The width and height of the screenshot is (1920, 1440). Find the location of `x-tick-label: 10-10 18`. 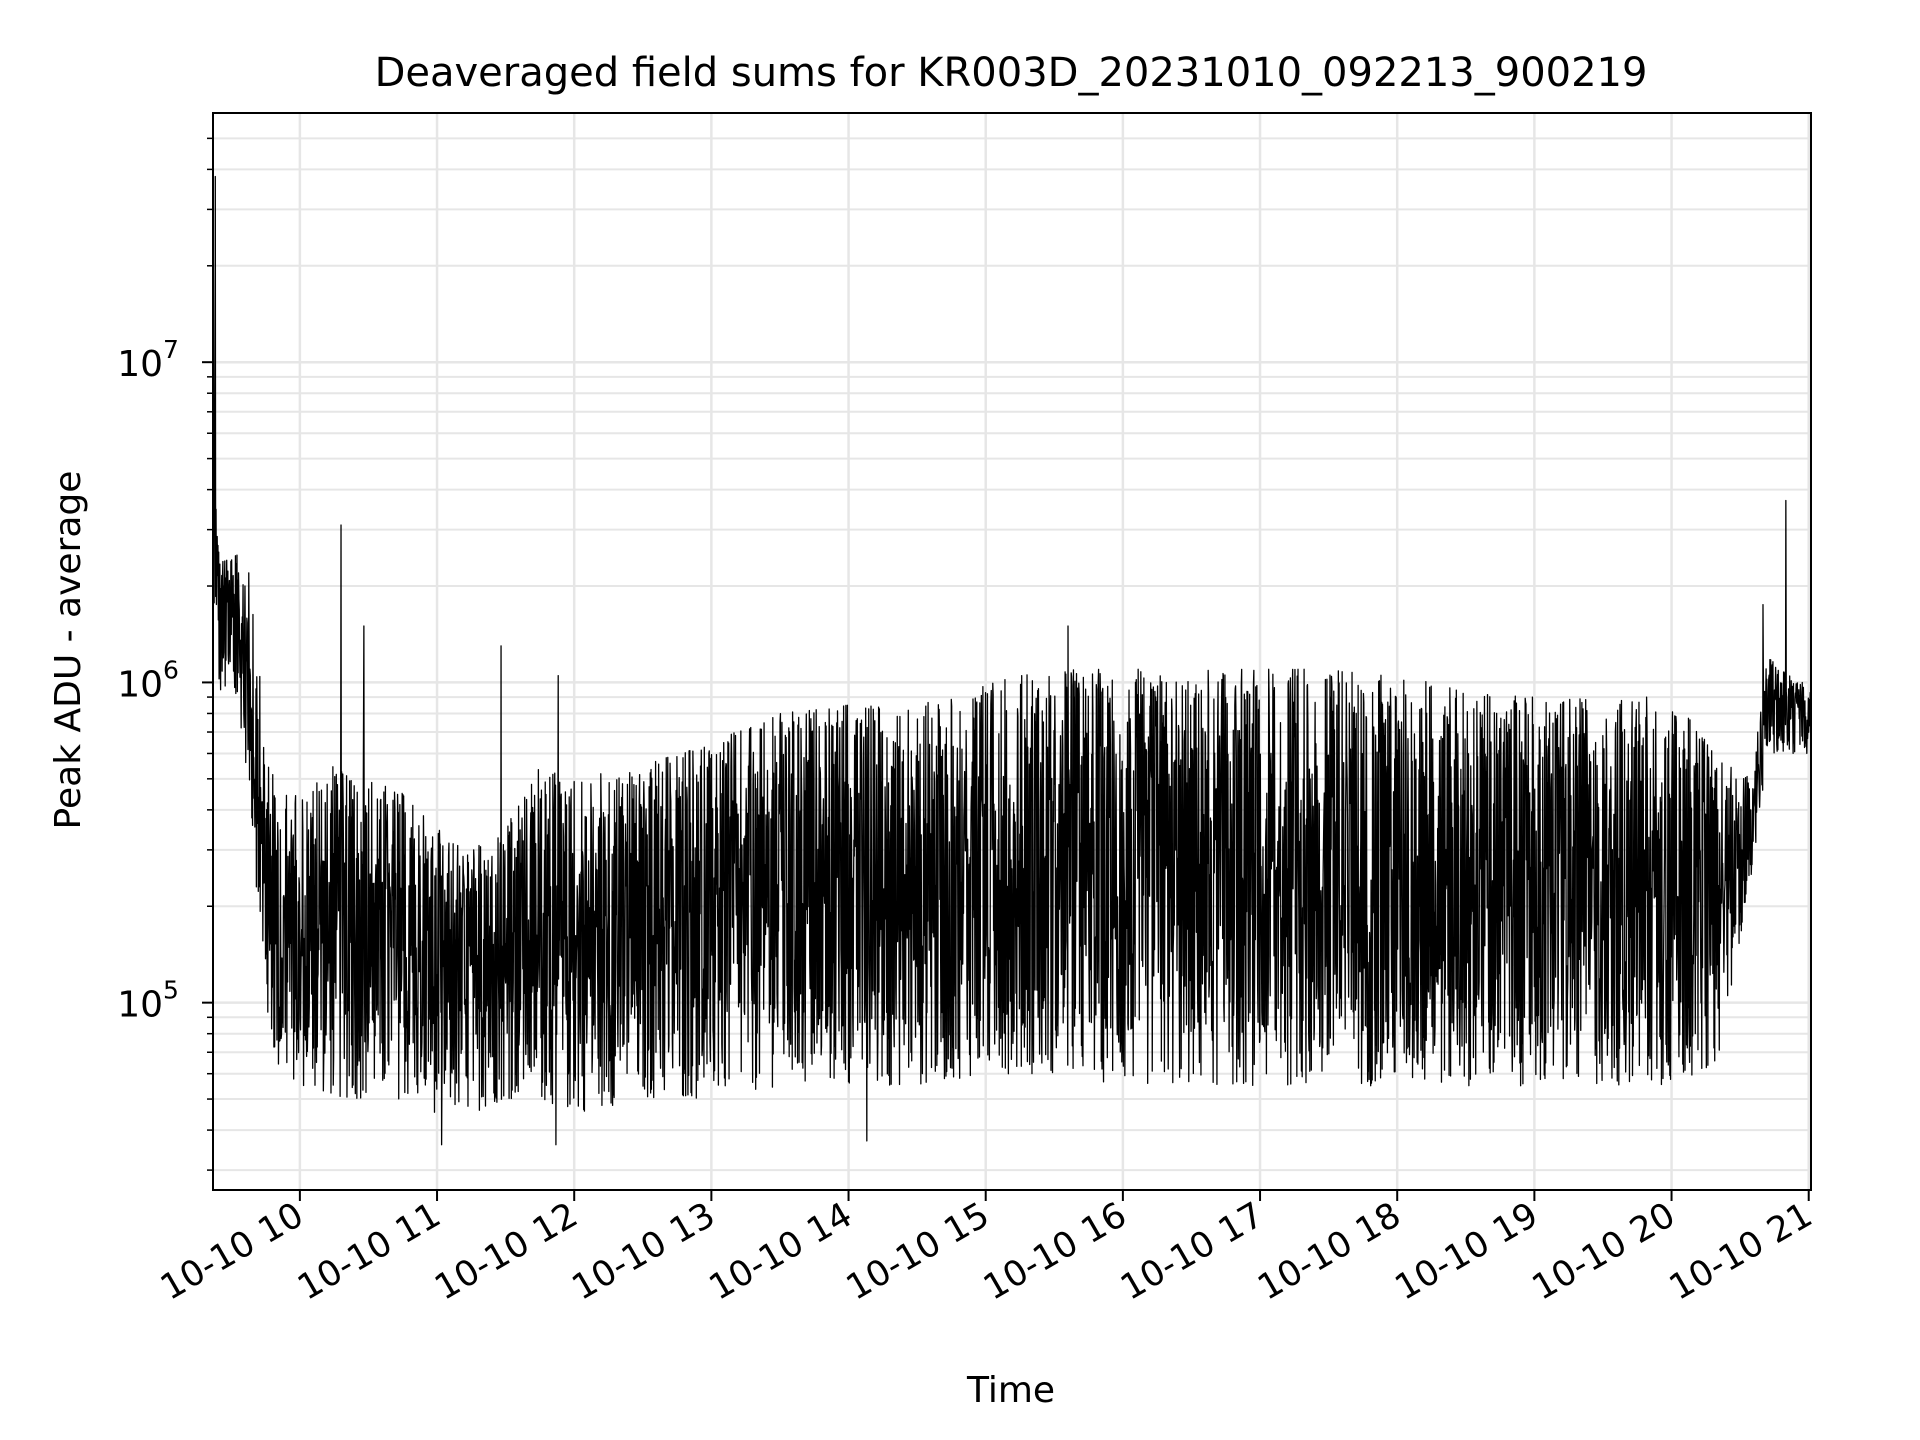

x-tick-label: 10-10 18 is located at coordinates (1329, 1251).